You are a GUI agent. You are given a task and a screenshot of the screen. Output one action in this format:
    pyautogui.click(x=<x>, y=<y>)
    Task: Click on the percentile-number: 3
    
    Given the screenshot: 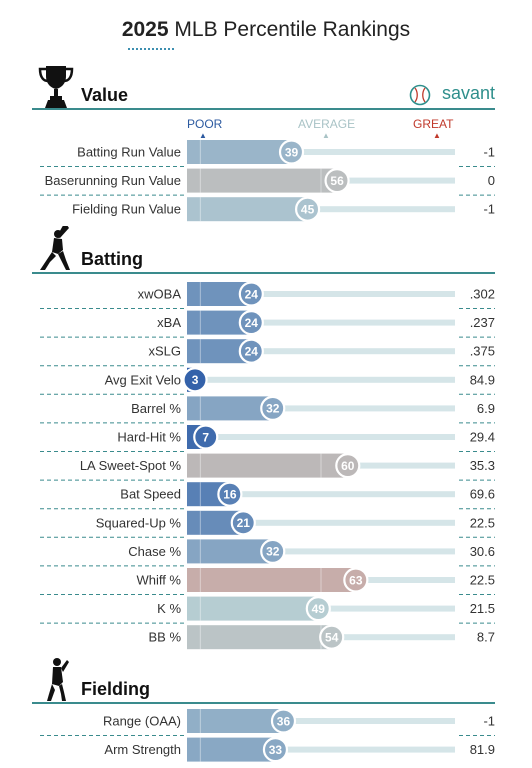 What is the action you would take?
    pyautogui.click(x=195, y=380)
    